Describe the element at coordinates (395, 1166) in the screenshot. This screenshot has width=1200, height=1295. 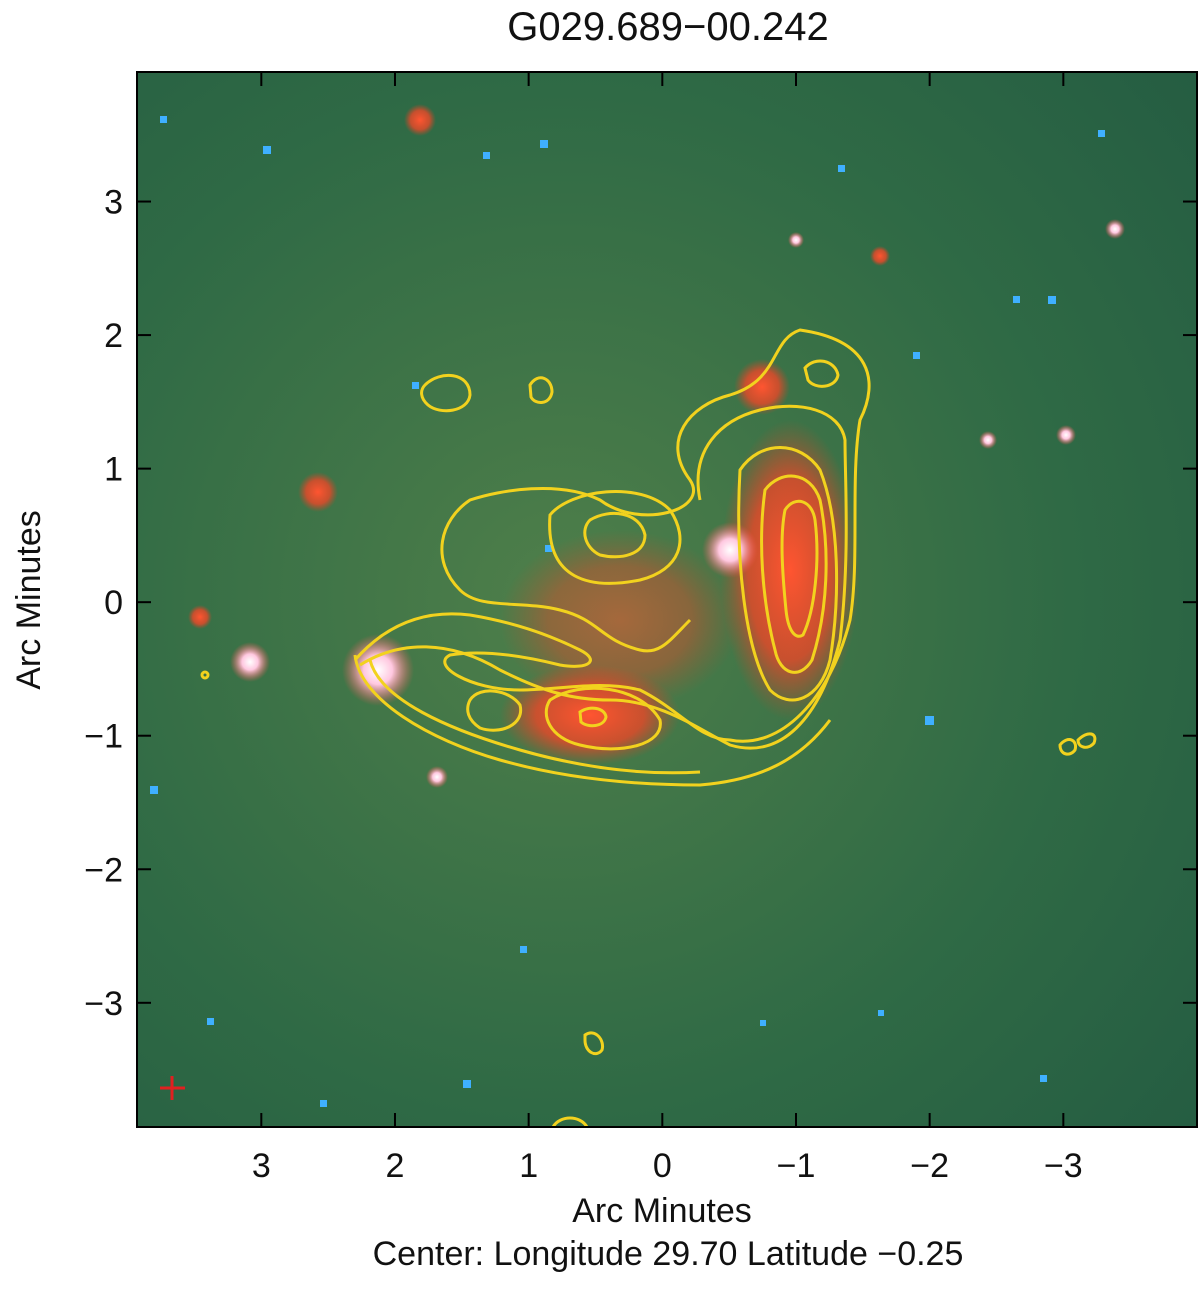
I see `x-tick-label: 2` at that location.